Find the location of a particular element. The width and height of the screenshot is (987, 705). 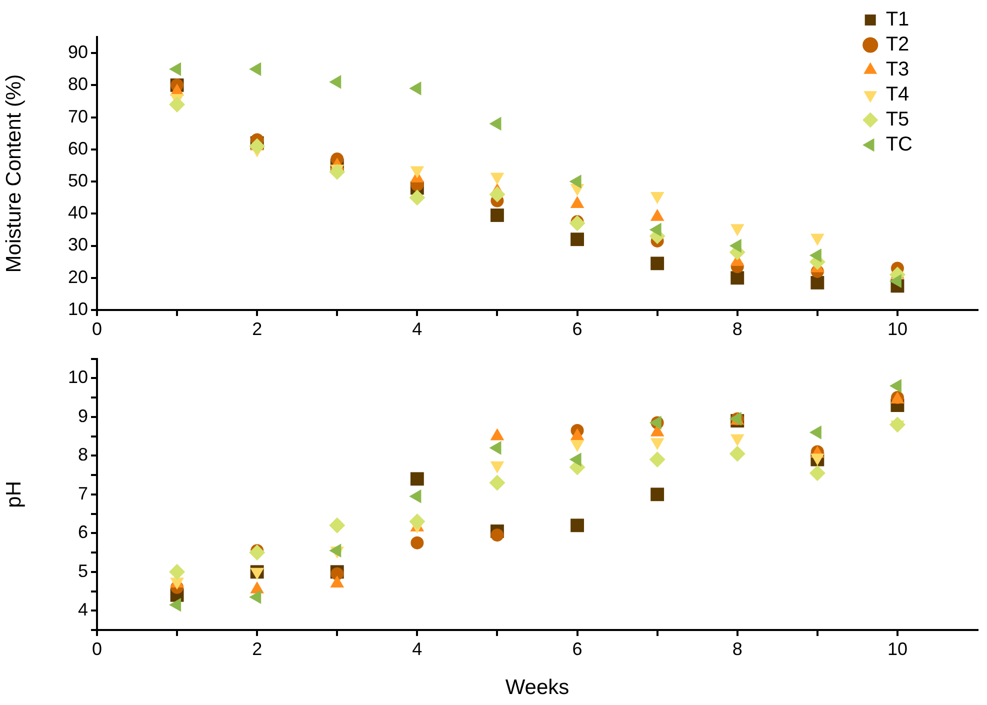

y-tick-label: 8 is located at coordinates (83, 454).